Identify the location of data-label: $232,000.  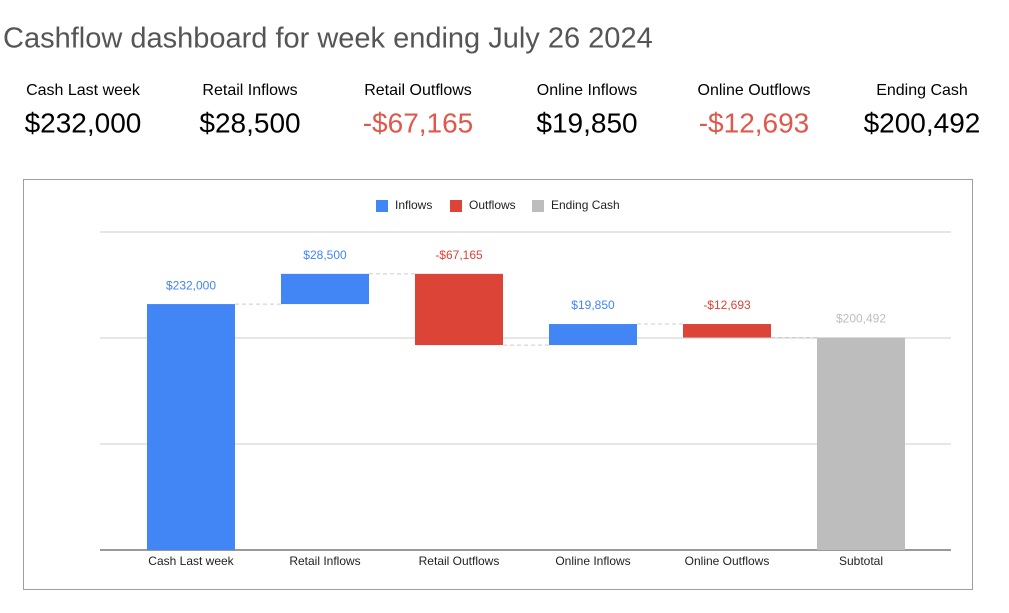
(191, 285).